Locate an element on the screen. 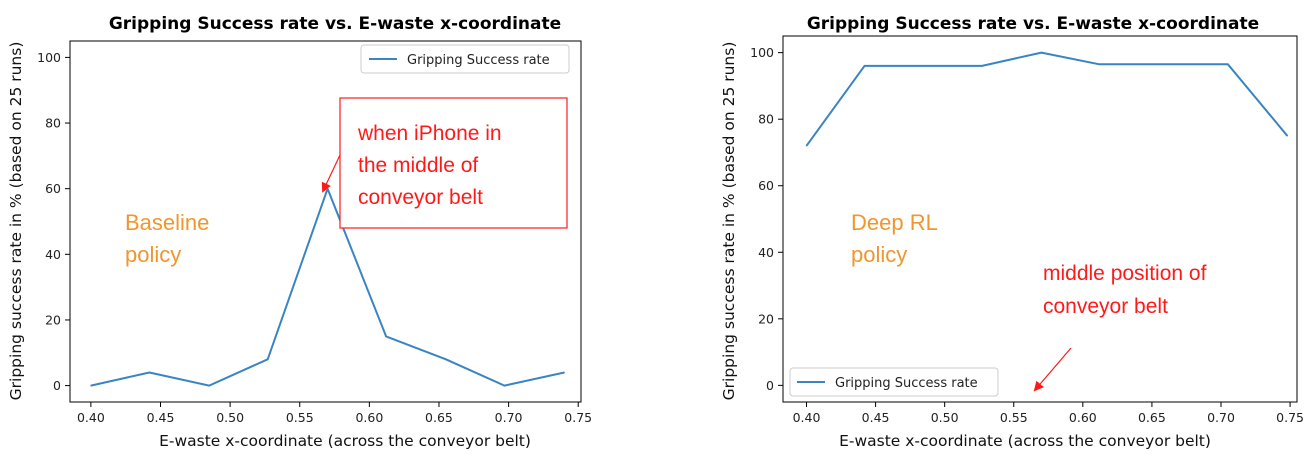 Image resolution: width=1312 pixels, height=453 pixels. series-line is located at coordinates (1047, 99).